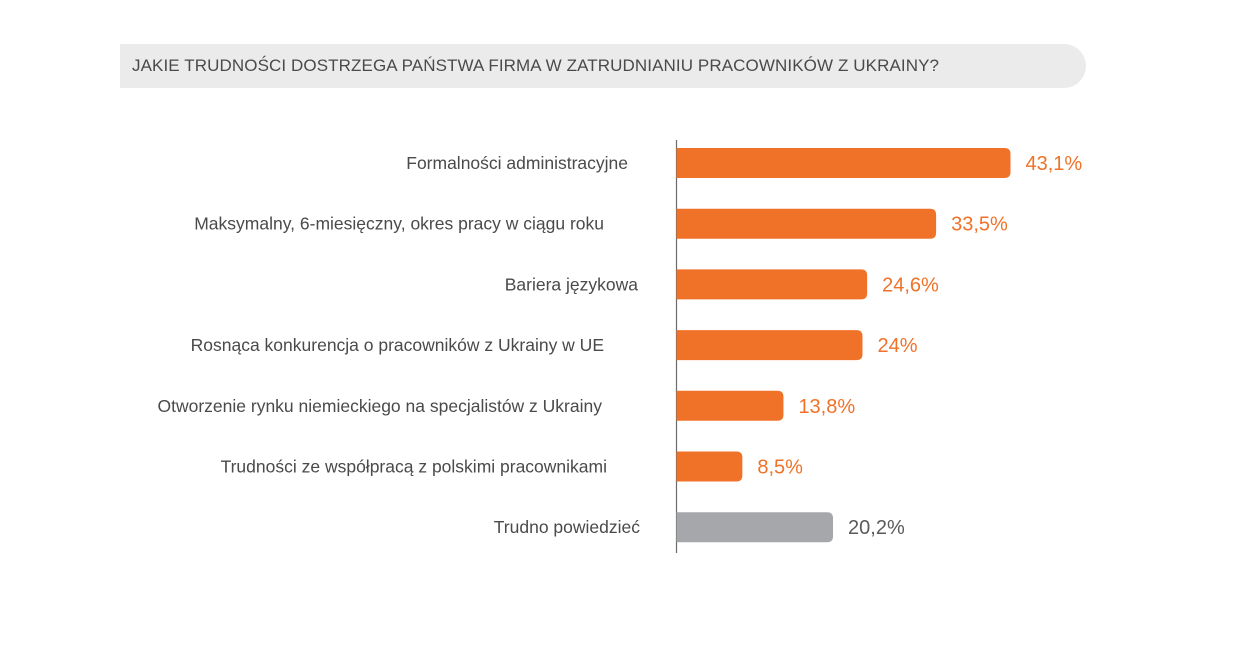 Image resolution: width=1248 pixels, height=650 pixels. What do you see at coordinates (826, 407) in the screenshot?
I see `value-label-4: 13,8%` at bounding box center [826, 407].